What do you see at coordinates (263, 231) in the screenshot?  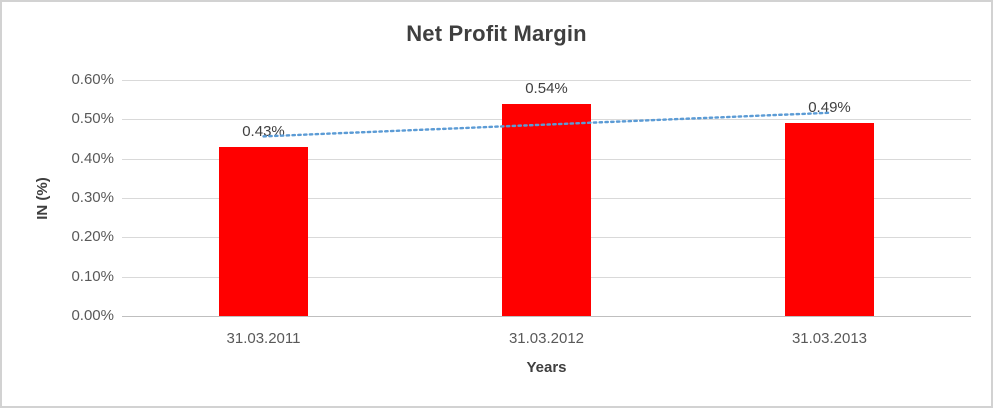 I see `bar-31.03.2011` at bounding box center [263, 231].